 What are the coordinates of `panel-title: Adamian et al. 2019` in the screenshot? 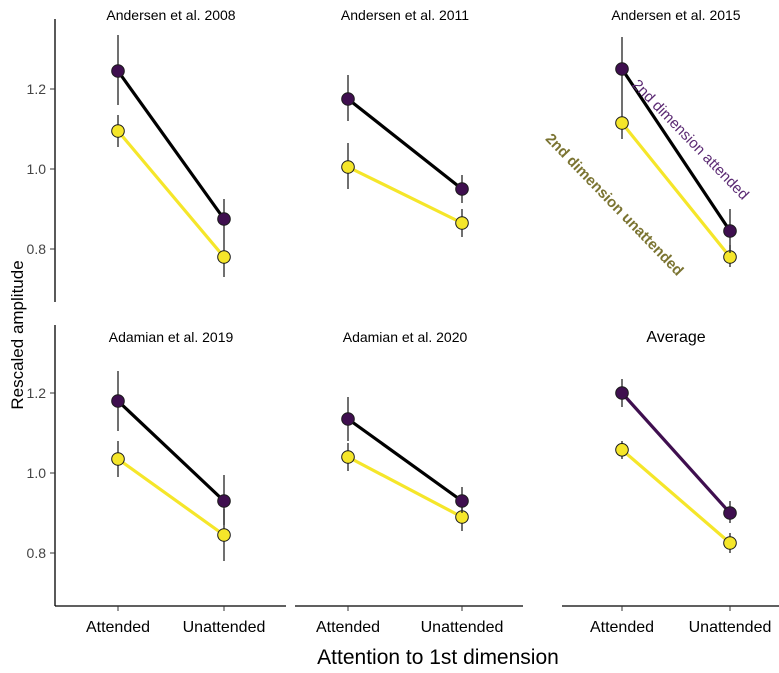 It's located at (171, 337).